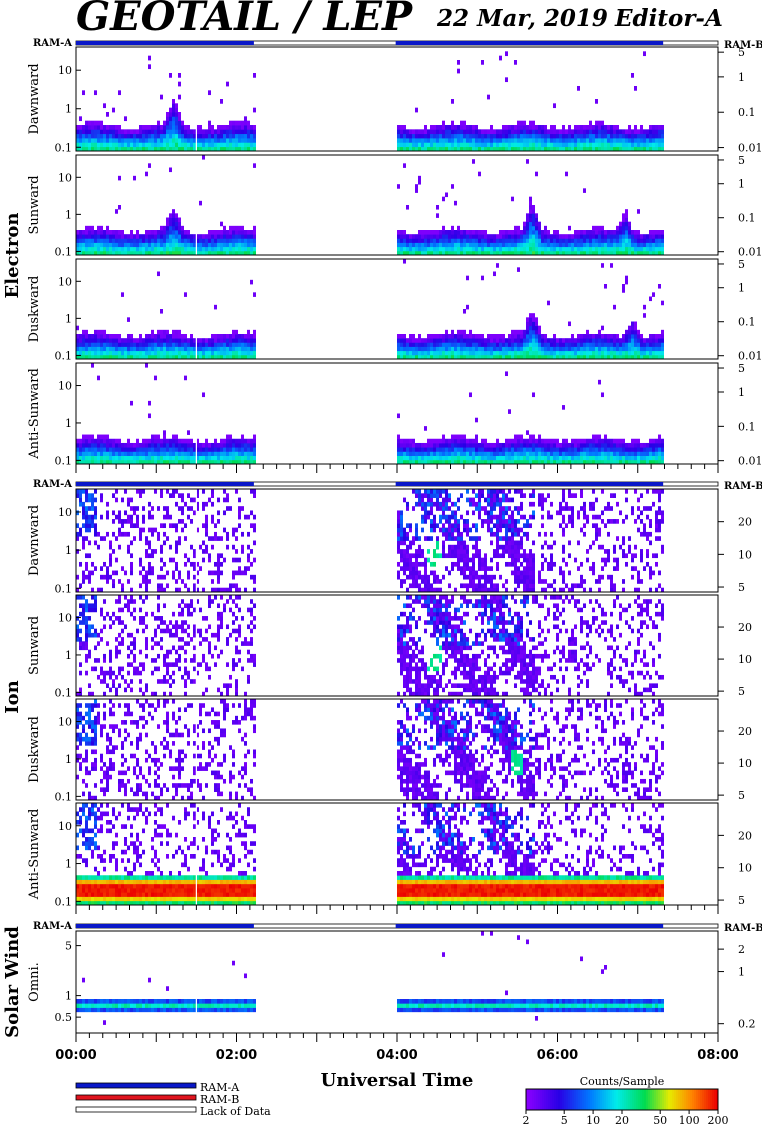  What do you see at coordinates (65, 281) in the screenshot?
I see `left-tick-label: 10` at bounding box center [65, 281].